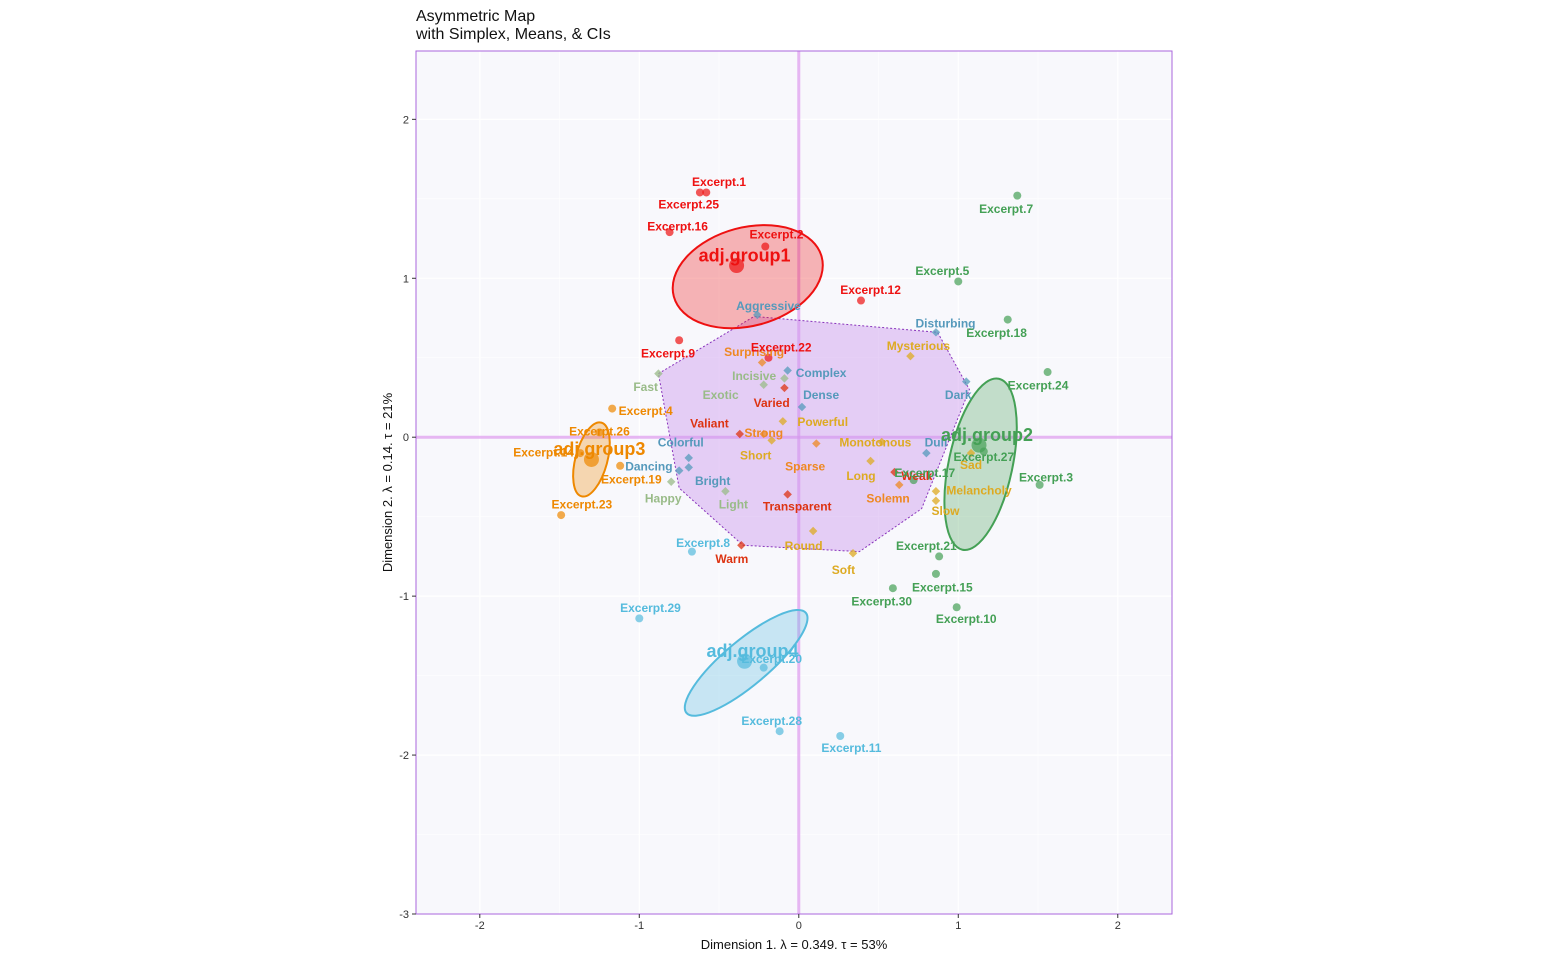  What do you see at coordinates (1046, 478) in the screenshot?
I see `excerpt-label: Excerpt.3` at bounding box center [1046, 478].